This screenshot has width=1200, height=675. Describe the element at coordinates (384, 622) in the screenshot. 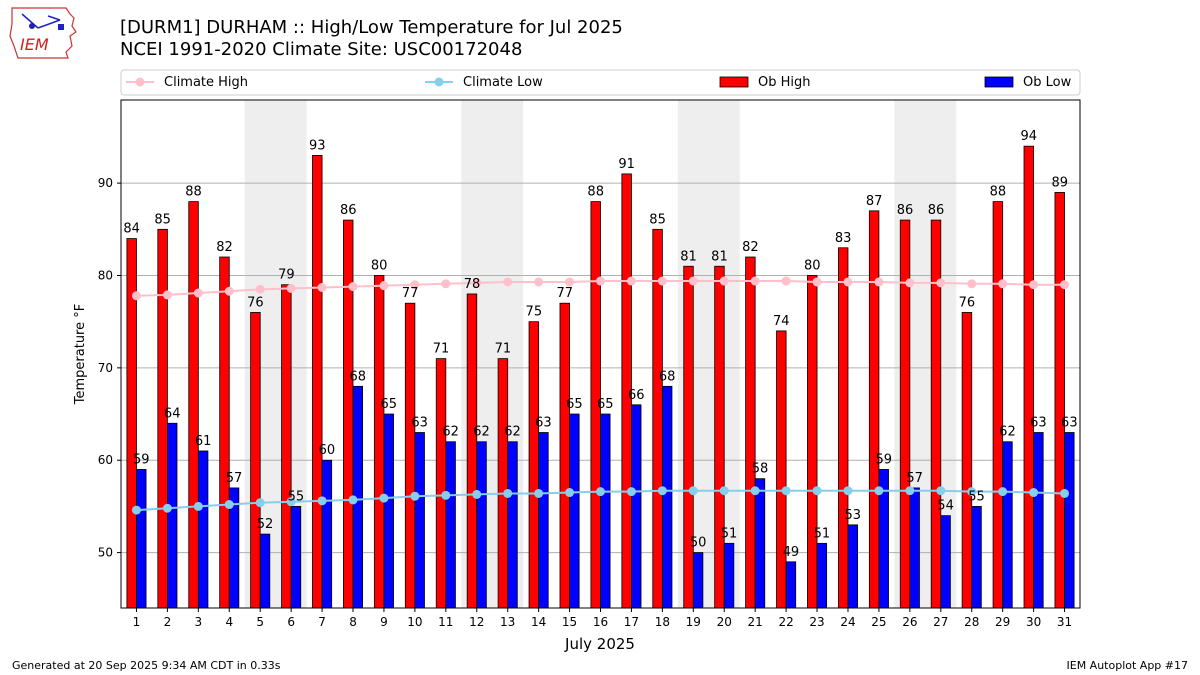

I see `x-tick-label: 9` at that location.